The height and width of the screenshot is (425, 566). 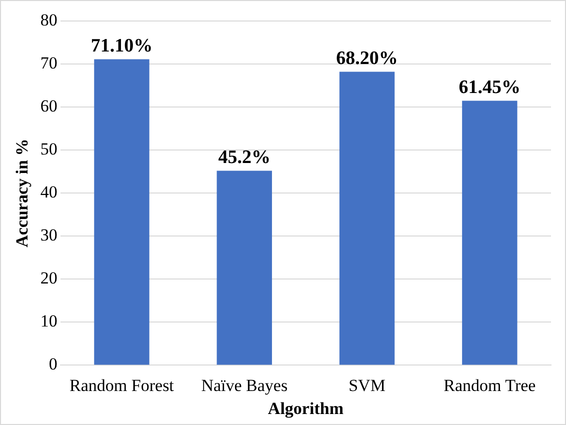 What do you see at coordinates (244, 385) in the screenshot?
I see `x-tick-label: Naïve Bayes` at bounding box center [244, 385].